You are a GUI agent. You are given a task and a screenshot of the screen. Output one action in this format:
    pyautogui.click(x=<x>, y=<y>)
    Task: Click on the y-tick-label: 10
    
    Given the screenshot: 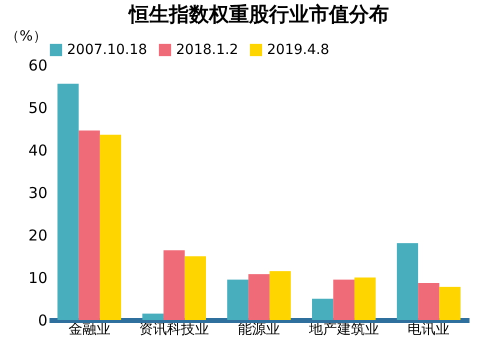 What is the action you would take?
    pyautogui.click(x=38, y=278)
    